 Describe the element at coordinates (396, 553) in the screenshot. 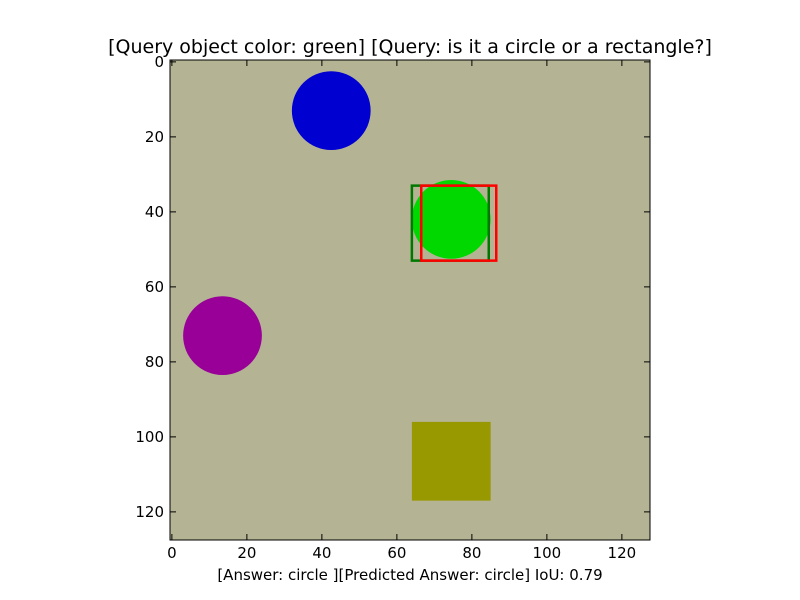

I see `x-tick-label: 60` at that location.